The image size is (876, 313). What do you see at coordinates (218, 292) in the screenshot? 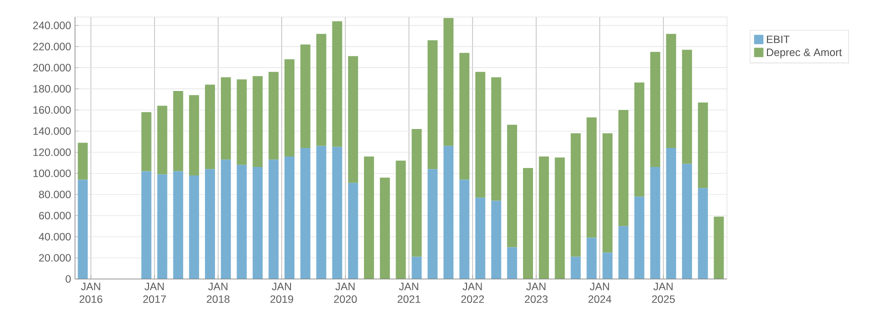
I see `x-tick-label: JAN 2018` at bounding box center [218, 292].